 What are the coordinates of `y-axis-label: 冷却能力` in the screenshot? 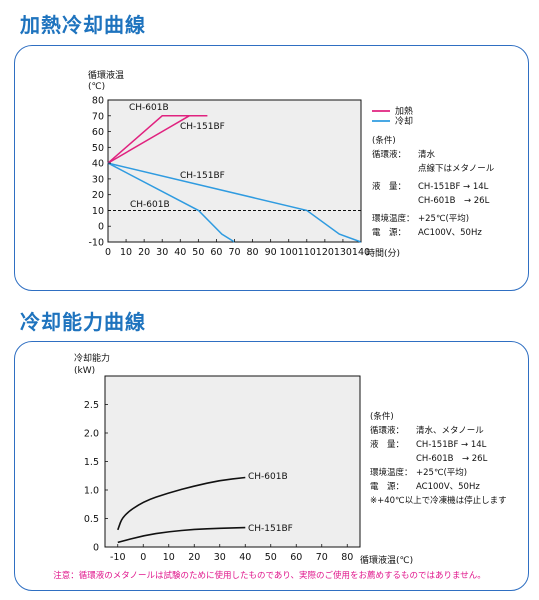 It's located at (92, 358).